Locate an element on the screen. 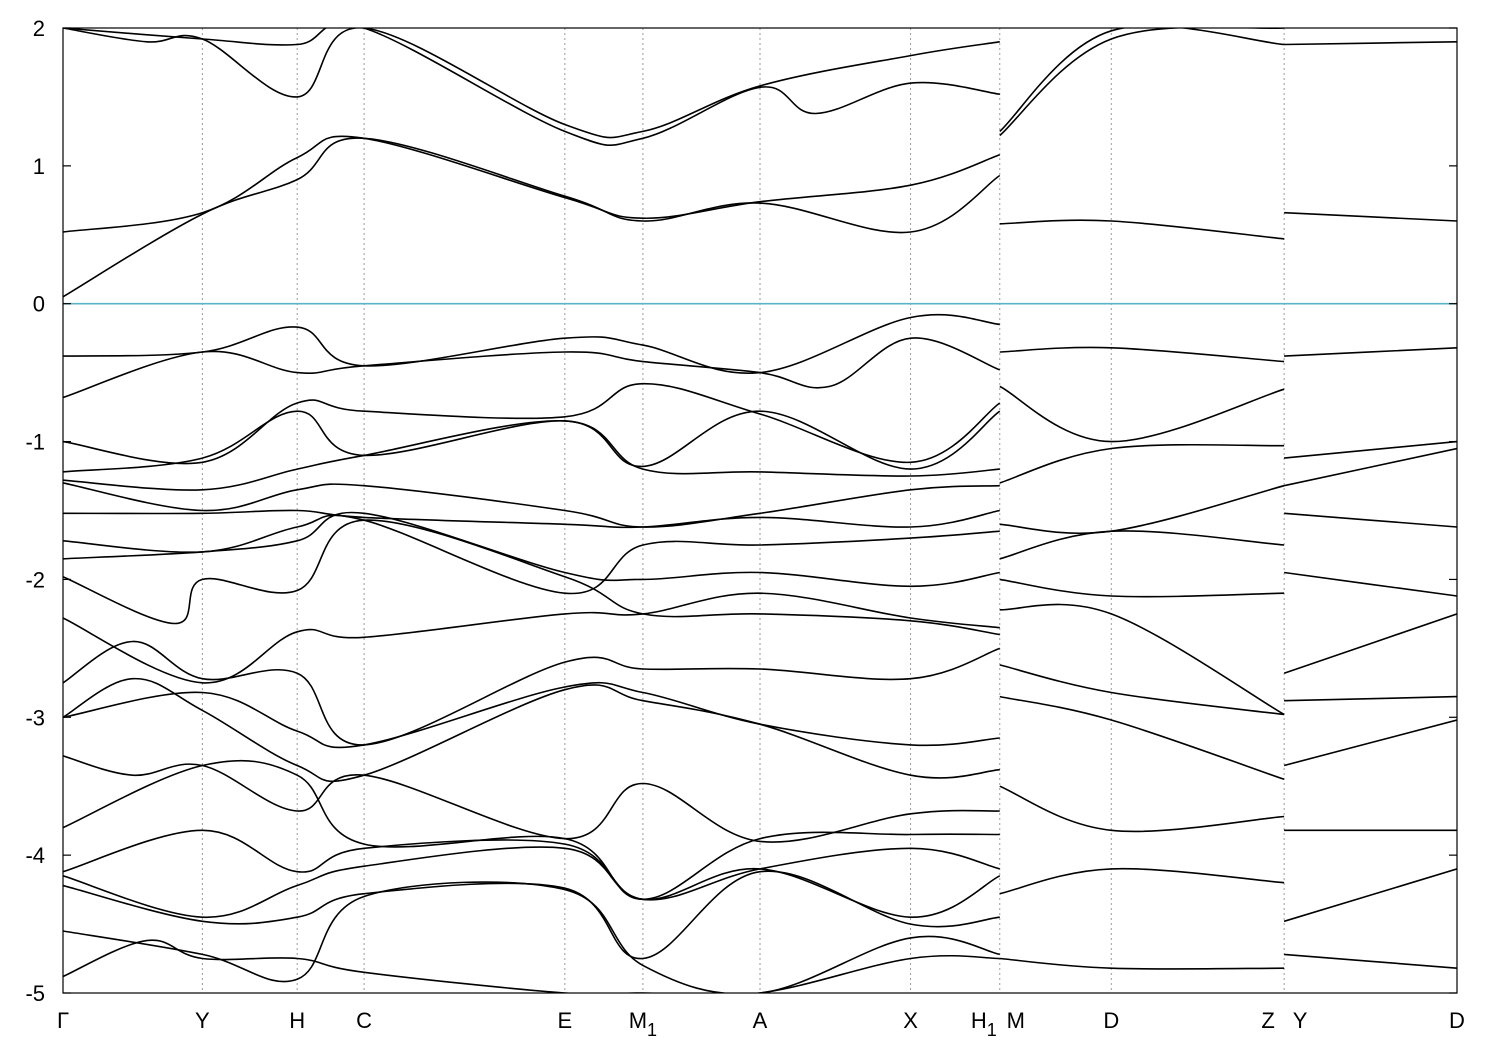 The image size is (1500, 1050). kpoint-label: M is located at coordinates (1016, 1020).